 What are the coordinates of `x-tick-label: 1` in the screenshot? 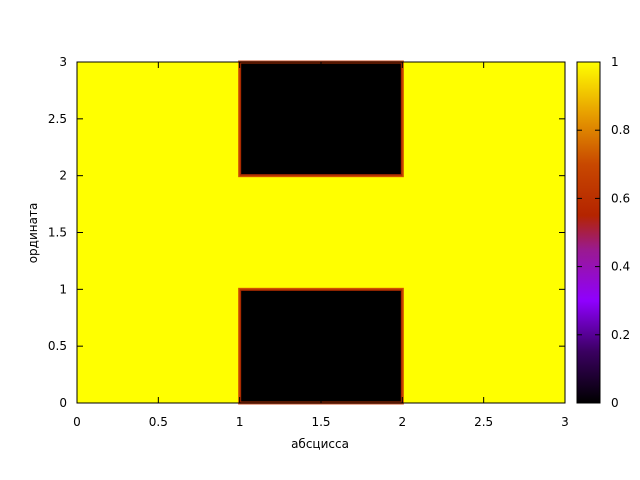 It's located at (240, 422).